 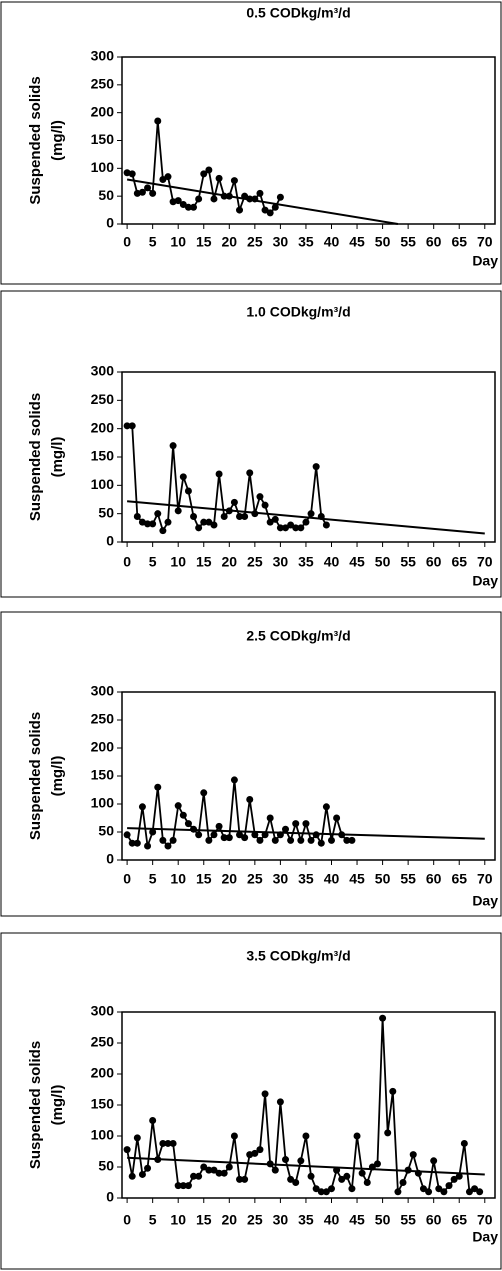 I want to click on x-tick-label: 65, so click(x=459, y=879).